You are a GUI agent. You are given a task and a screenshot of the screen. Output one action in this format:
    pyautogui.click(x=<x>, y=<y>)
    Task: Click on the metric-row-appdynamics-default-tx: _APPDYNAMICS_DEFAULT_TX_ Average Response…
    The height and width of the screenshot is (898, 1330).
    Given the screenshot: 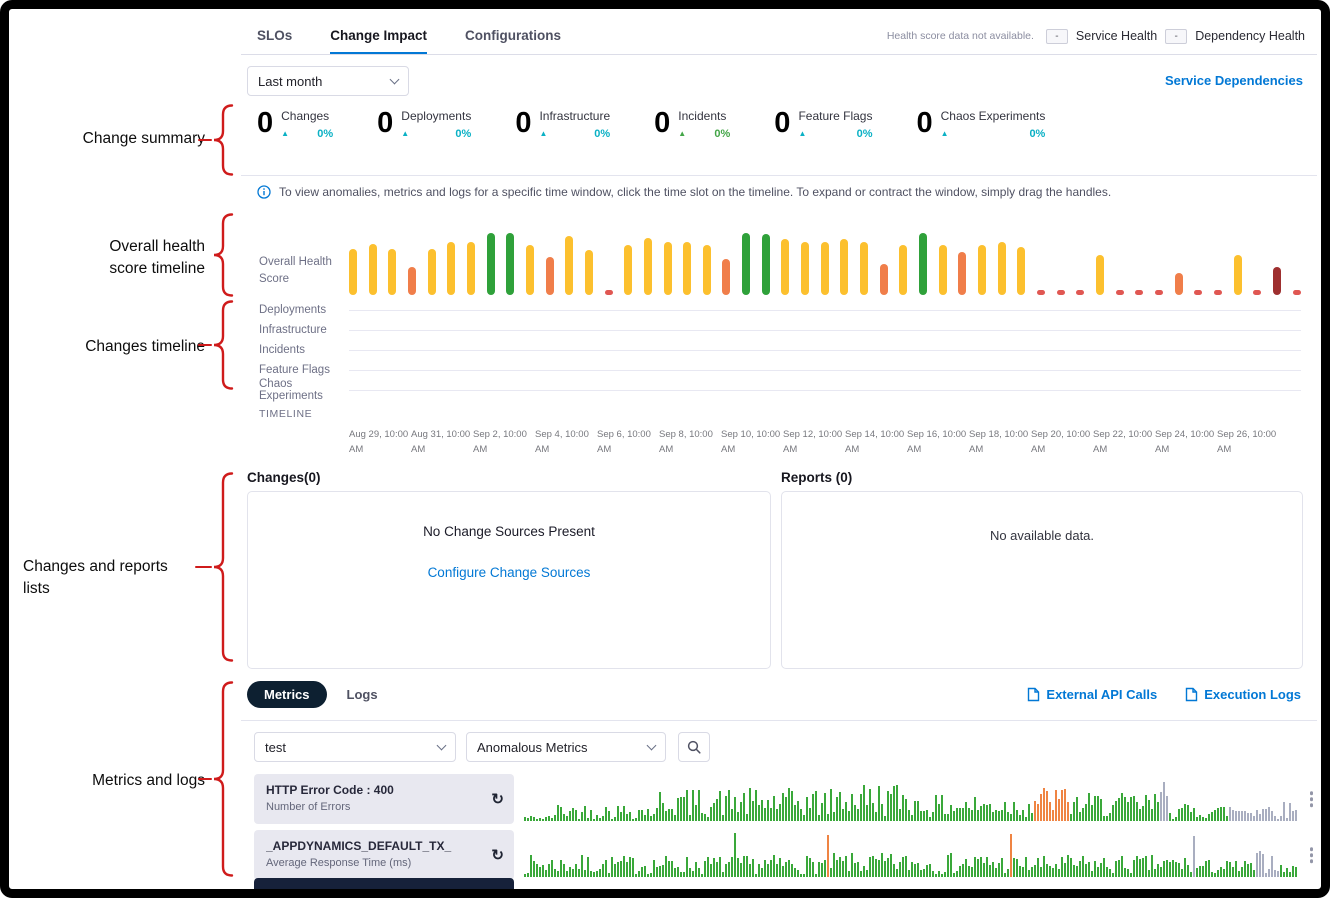 What is the action you would take?
    pyautogui.click(x=785, y=855)
    